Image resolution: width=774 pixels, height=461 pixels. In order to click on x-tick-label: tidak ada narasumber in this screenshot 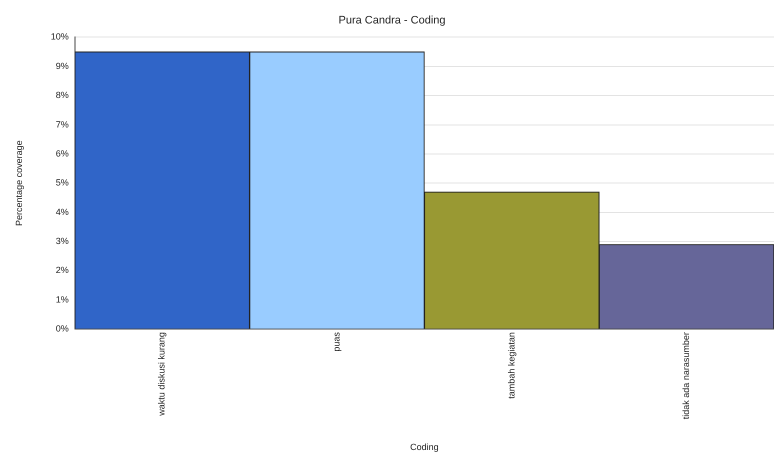, I will do `click(686, 376)`.